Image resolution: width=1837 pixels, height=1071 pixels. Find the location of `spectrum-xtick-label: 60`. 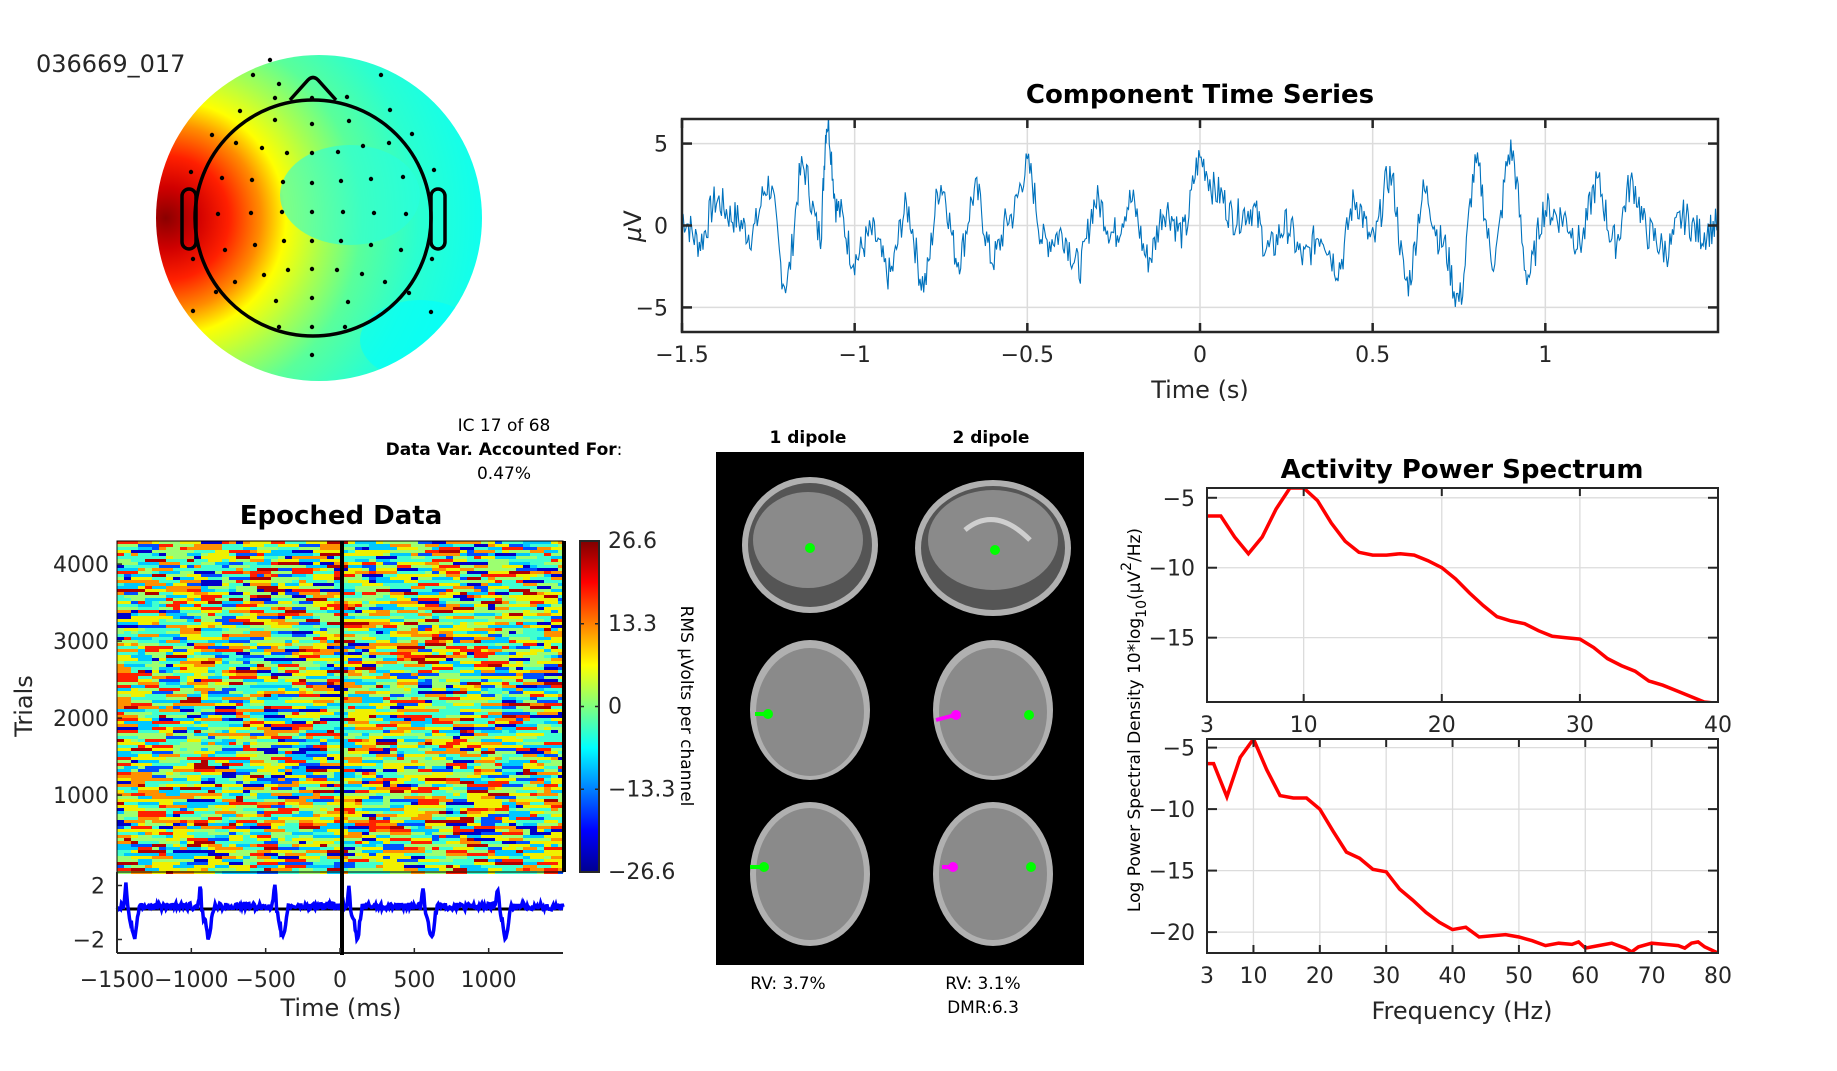

spectrum-xtick-label: 60 is located at coordinates (1585, 976).